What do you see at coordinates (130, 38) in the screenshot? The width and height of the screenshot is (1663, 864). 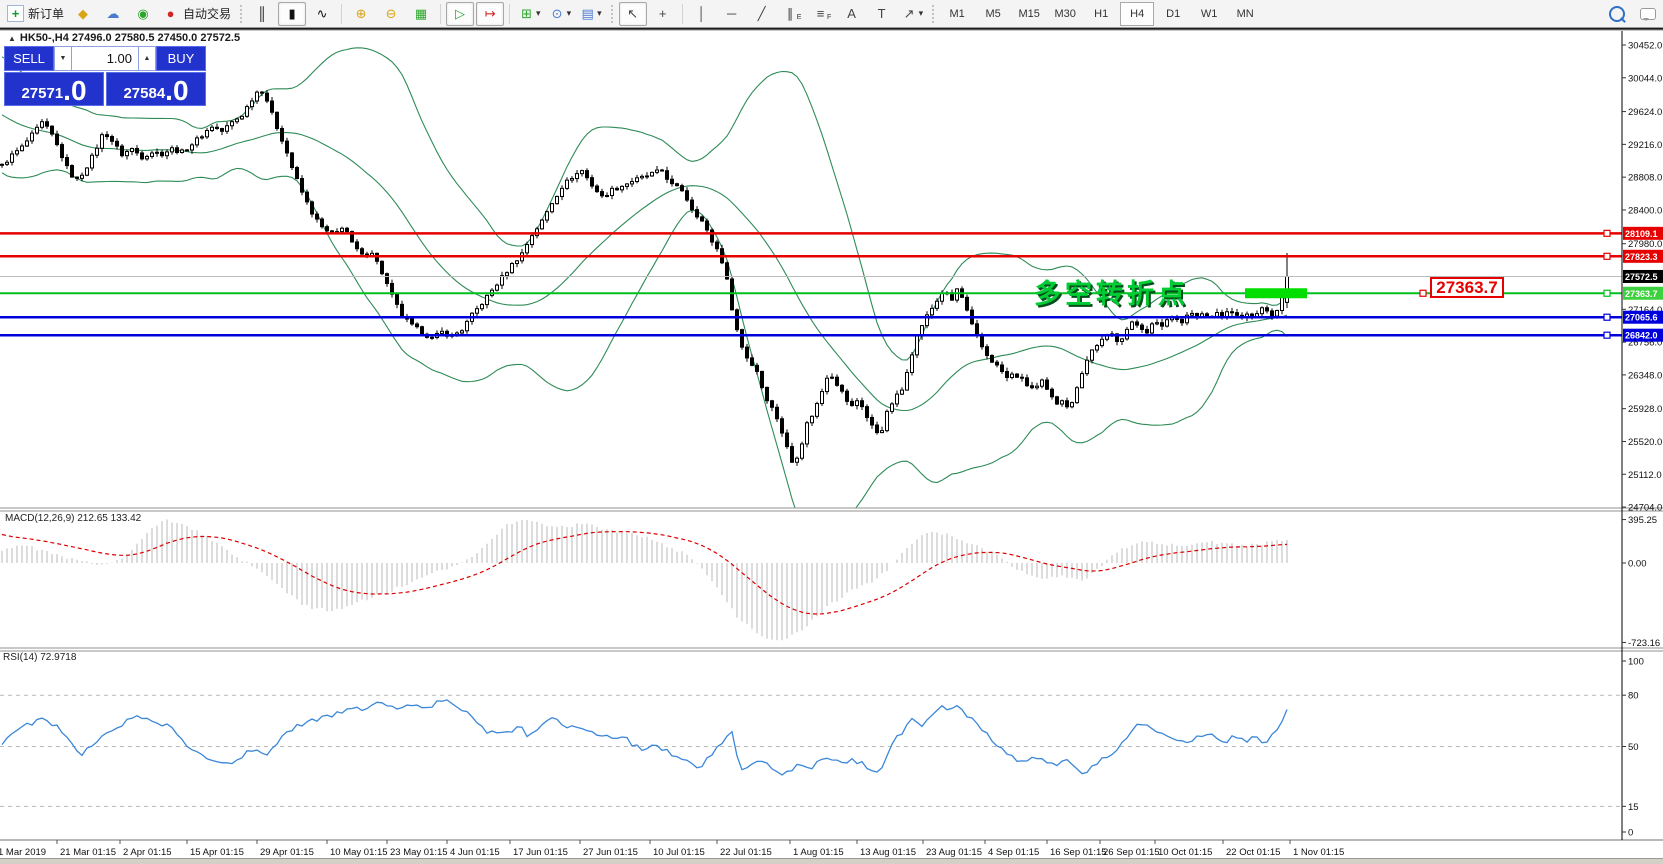 I see `chart-ohlc-text: HK50-,H4 27496.0 27580.5 27450.0 27572.5` at bounding box center [130, 38].